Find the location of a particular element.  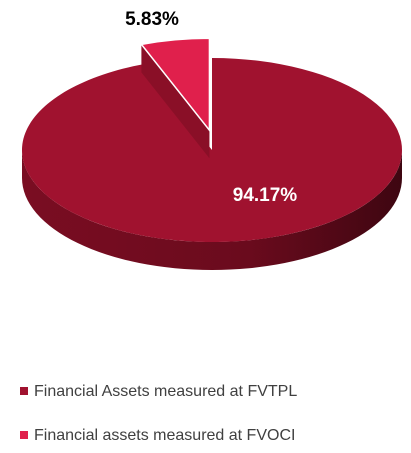

data-label: 94.17% is located at coordinates (265, 195).